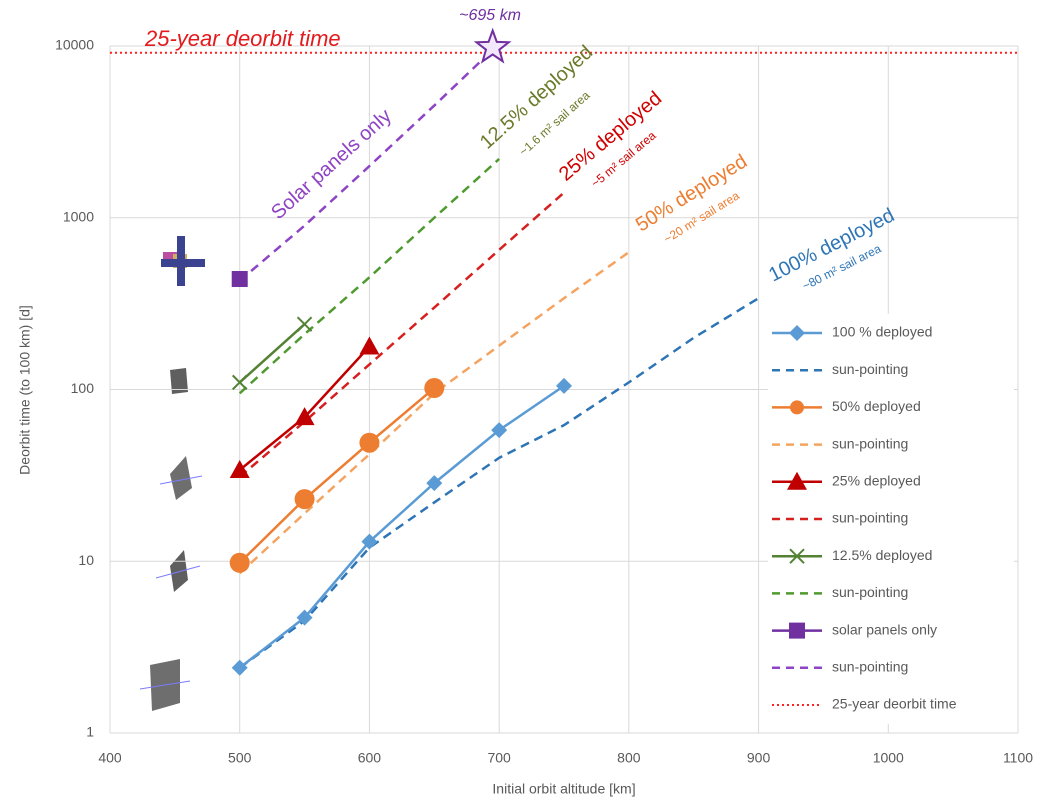 This screenshot has height=804, width=1041. Describe the element at coordinates (876, 406) in the screenshot. I see `legend-label: 50% deployed` at that location.